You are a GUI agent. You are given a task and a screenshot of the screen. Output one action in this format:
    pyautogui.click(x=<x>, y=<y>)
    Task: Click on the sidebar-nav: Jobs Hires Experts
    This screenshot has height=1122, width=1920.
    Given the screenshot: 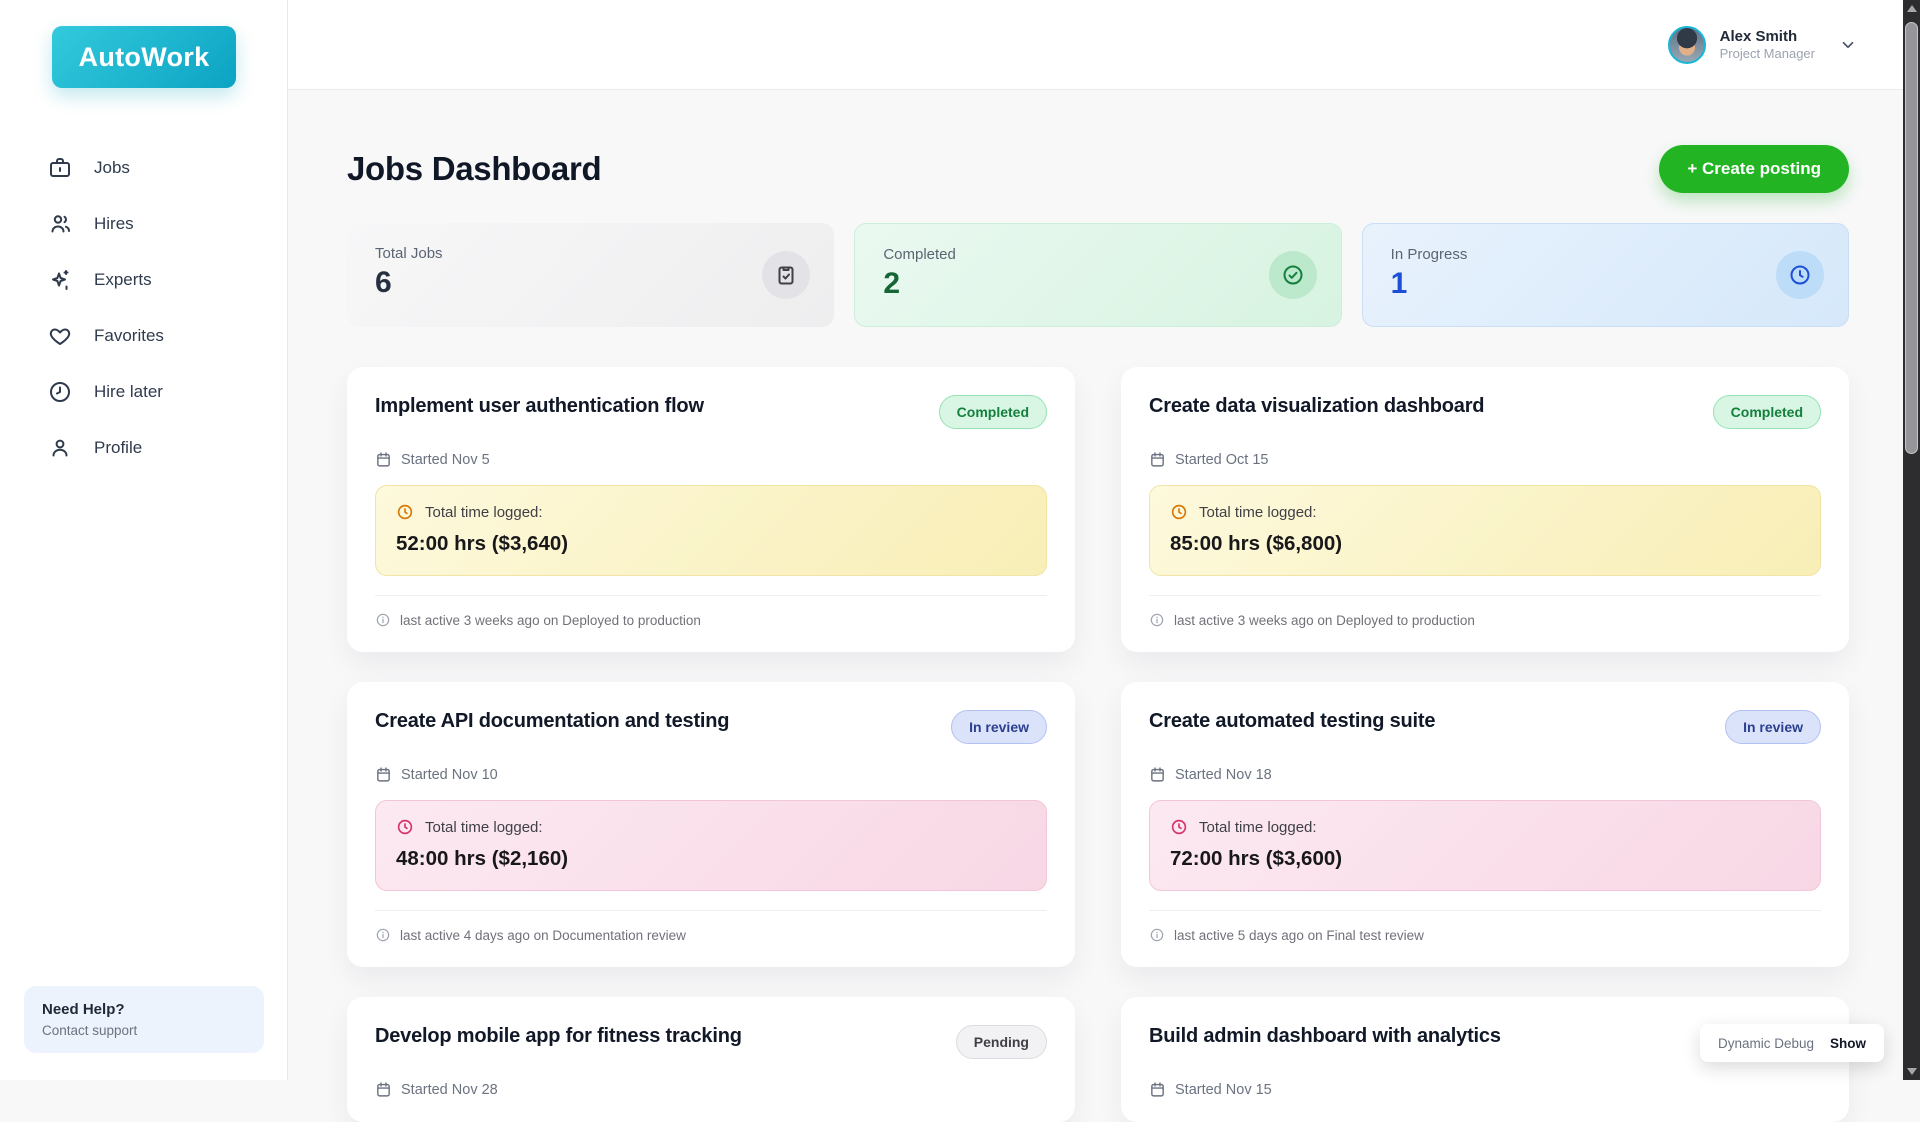 What is the action you would take?
    pyautogui.click(x=143, y=308)
    